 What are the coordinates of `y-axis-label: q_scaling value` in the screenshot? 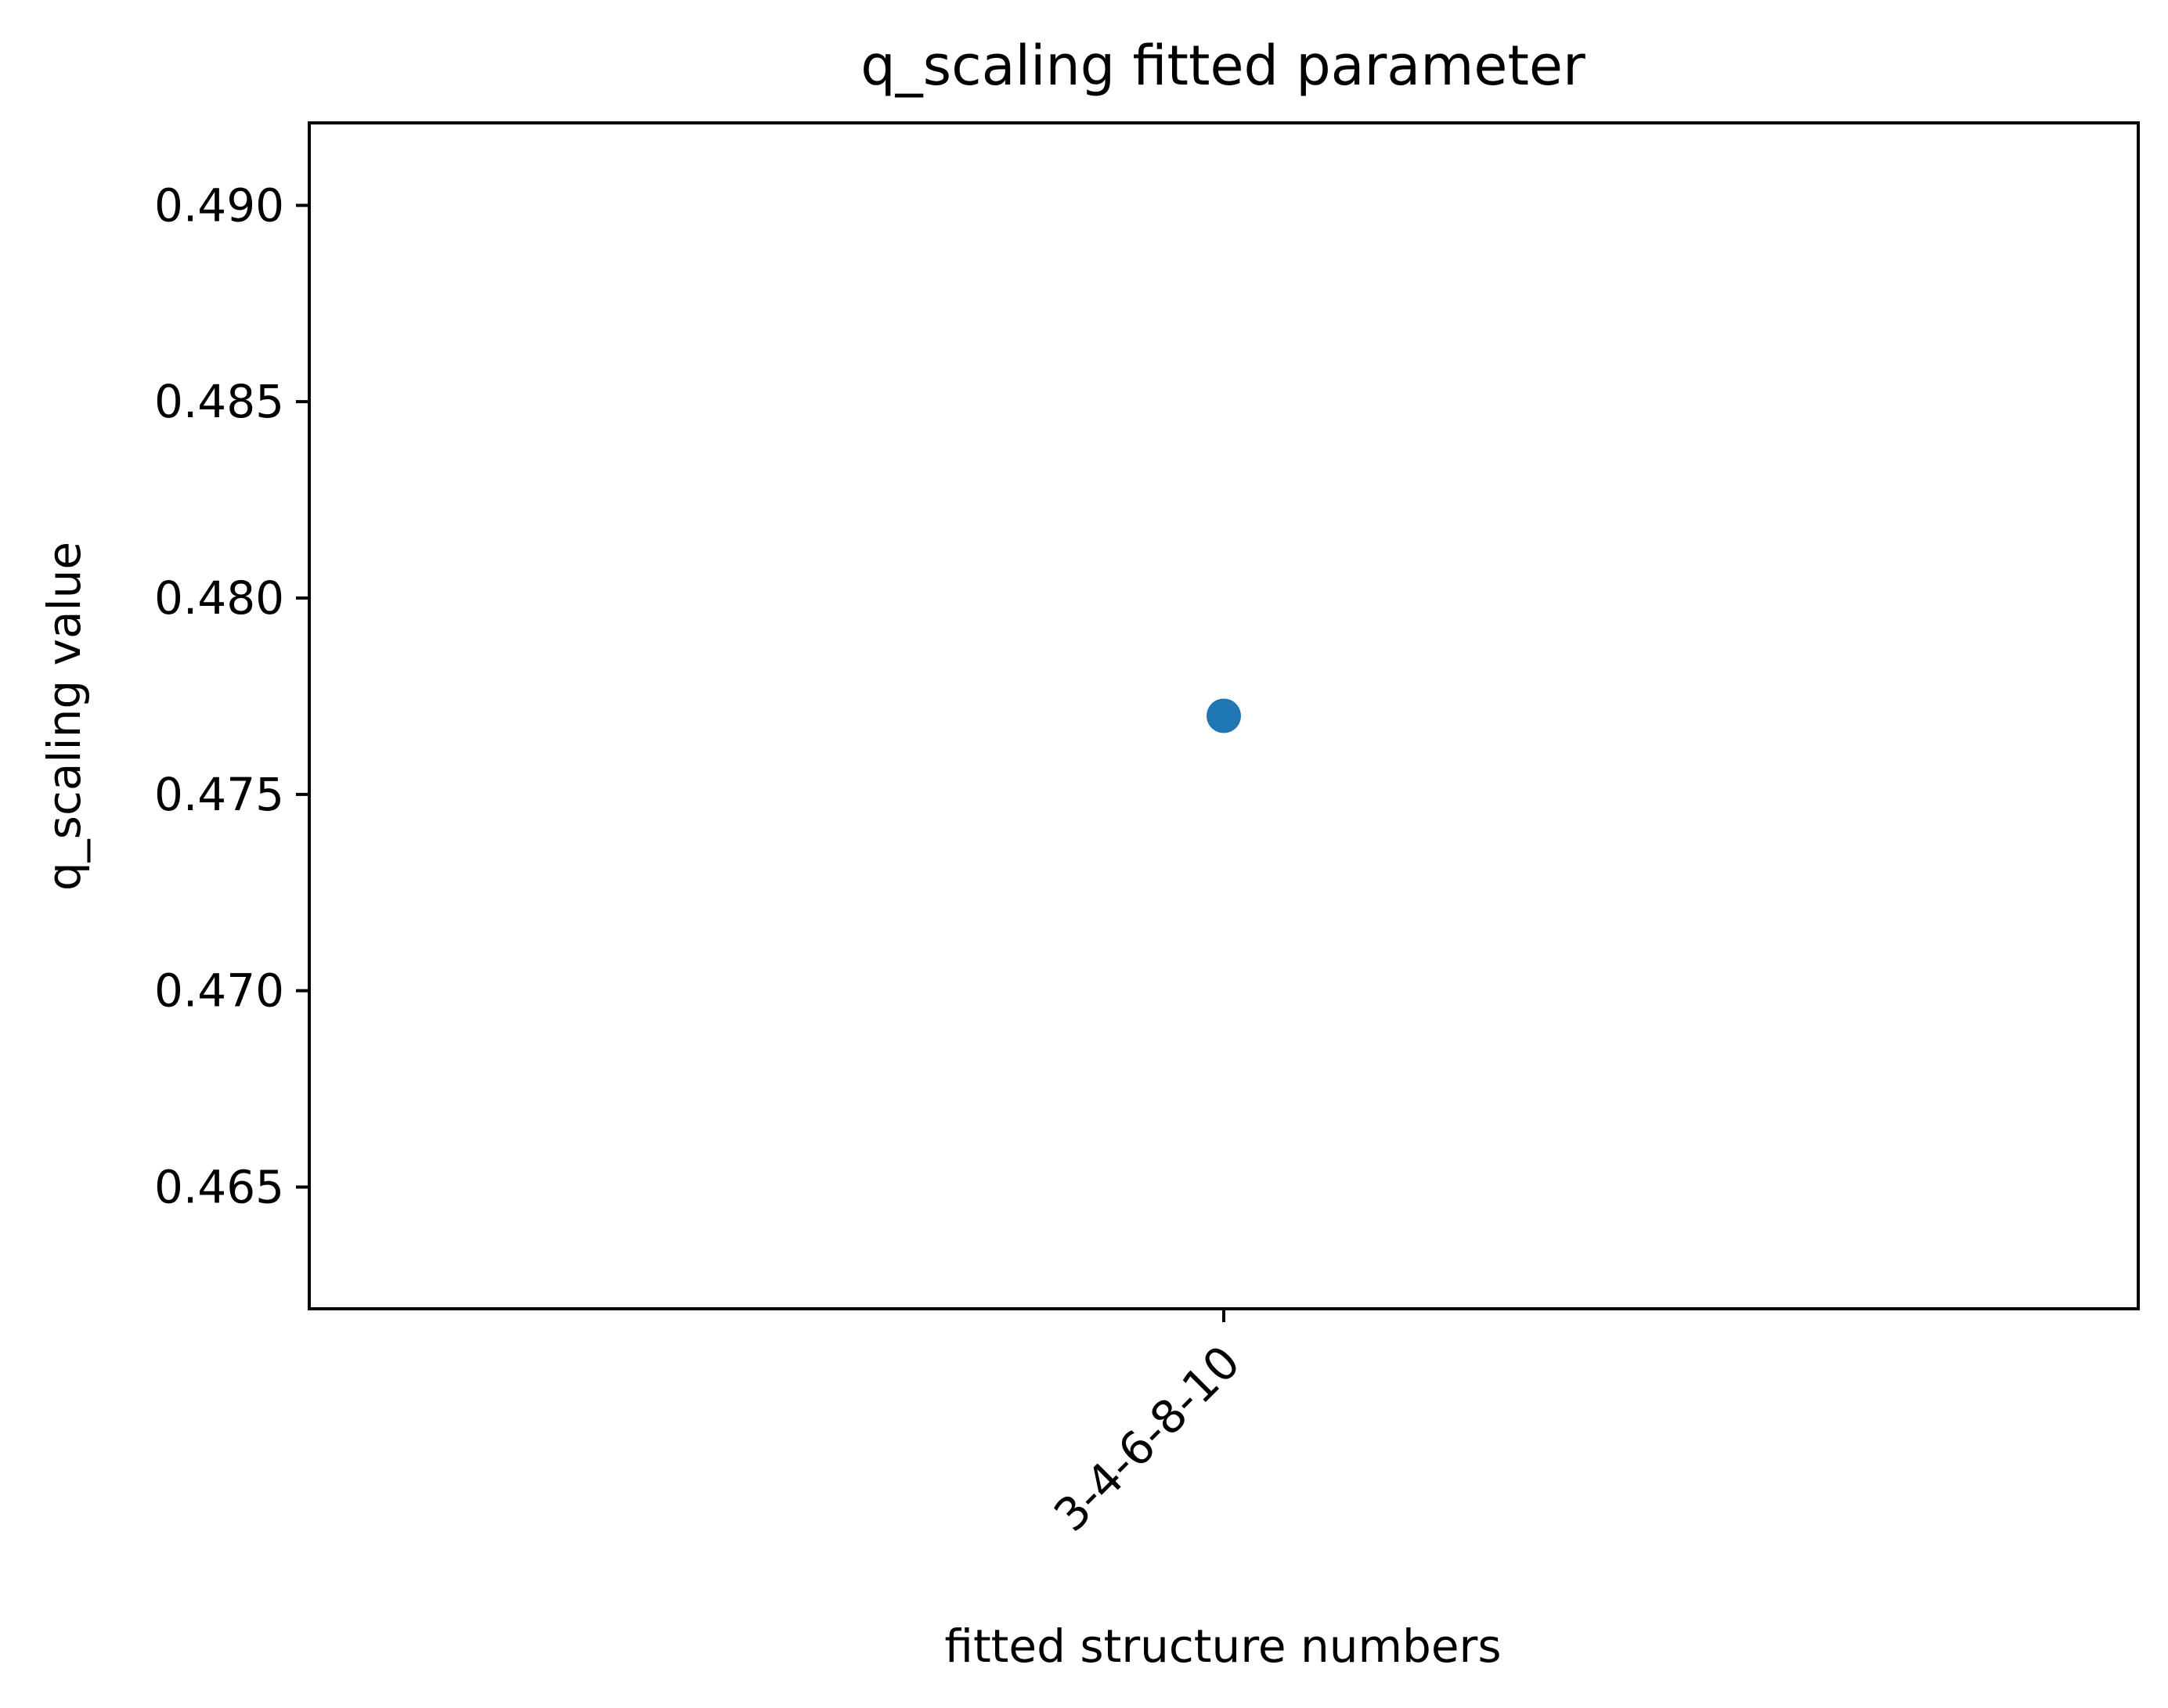 It's located at (64, 716).